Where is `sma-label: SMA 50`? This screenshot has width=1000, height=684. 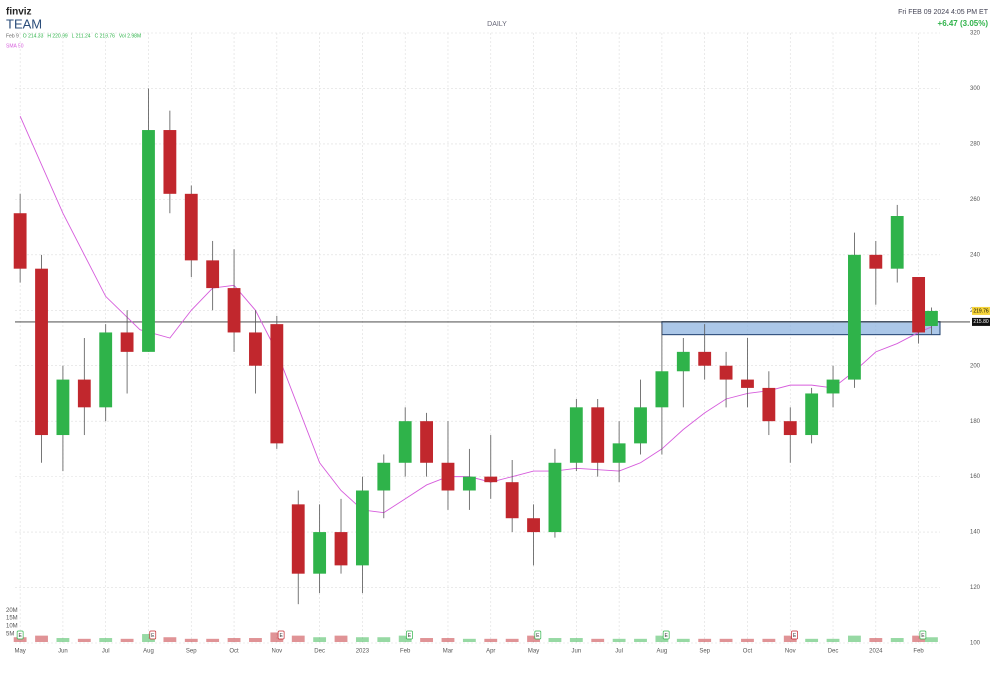
sma-label: SMA 50 is located at coordinates (15, 46).